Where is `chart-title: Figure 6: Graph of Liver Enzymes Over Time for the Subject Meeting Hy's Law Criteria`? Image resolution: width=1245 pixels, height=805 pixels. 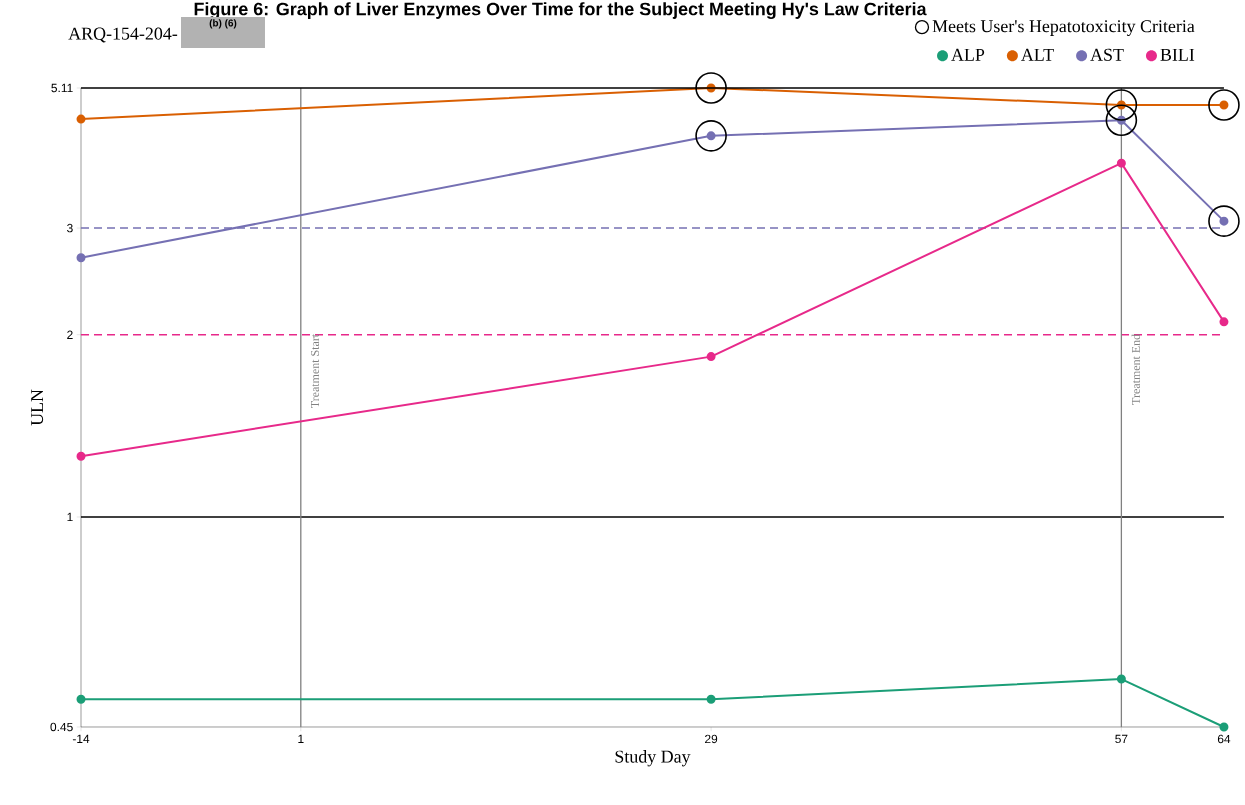 chart-title: Figure 6: Graph of Liver Enzymes Over Time for the Subject Meeting Hy's Law Criteria is located at coordinates (560, 10).